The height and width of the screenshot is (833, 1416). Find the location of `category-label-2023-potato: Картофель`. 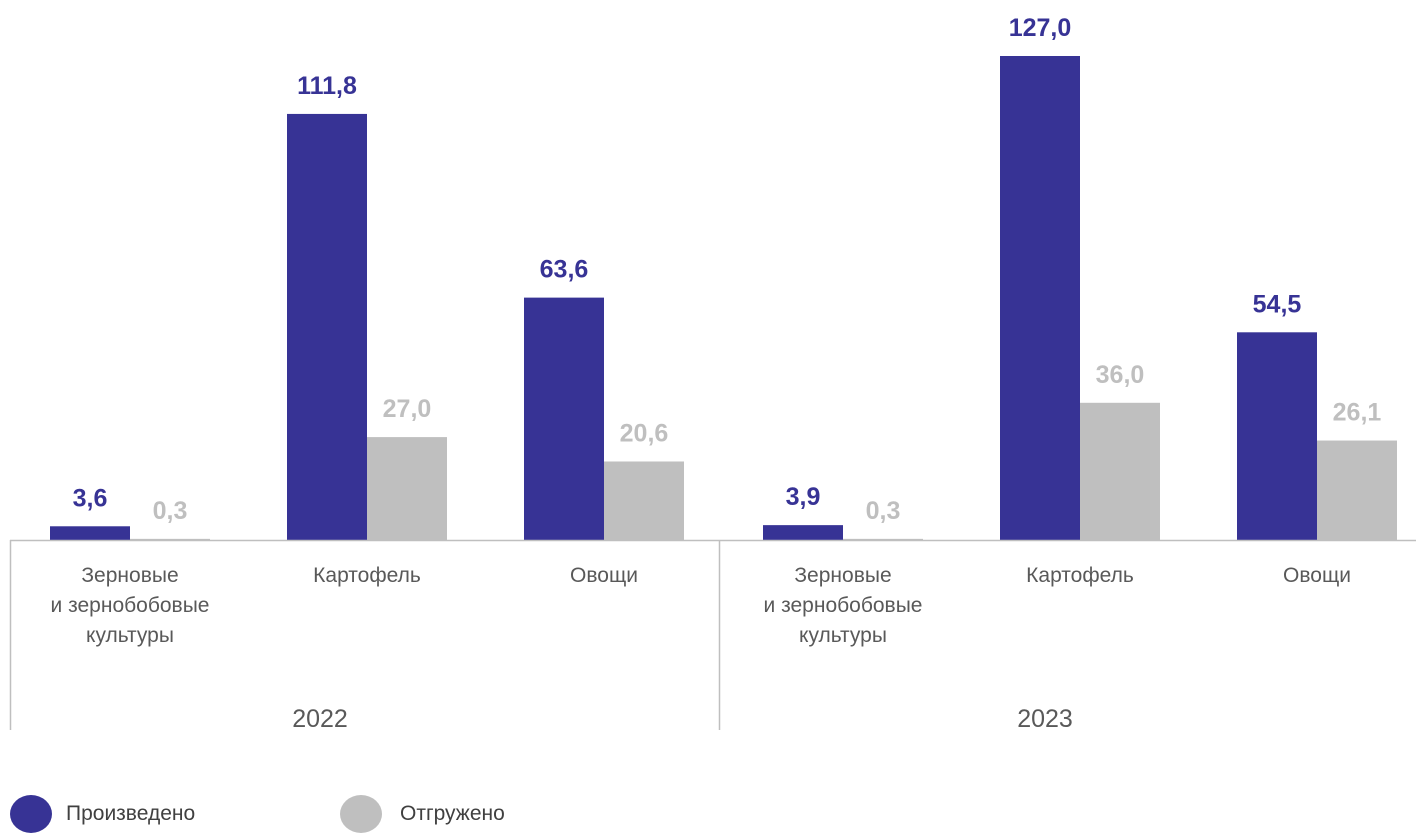

category-label-2023-potato: Картофель is located at coordinates (1080, 575).